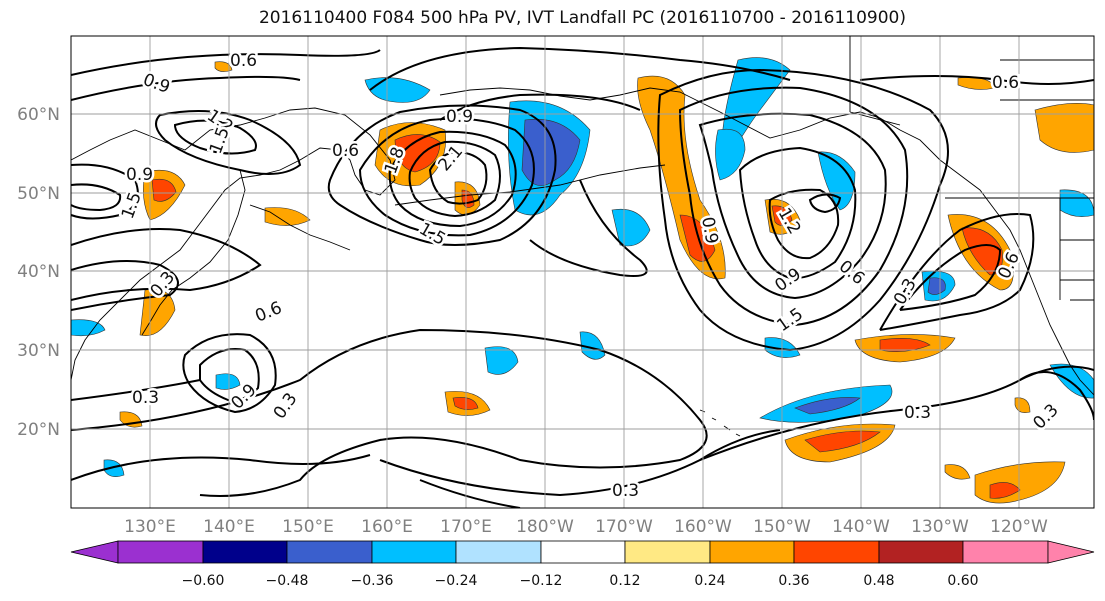 Image resolution: width=1105 pixels, height=601 pixels. Describe the element at coordinates (372, 581) in the screenshot. I see `colorbar-label: −0.36` at that location.